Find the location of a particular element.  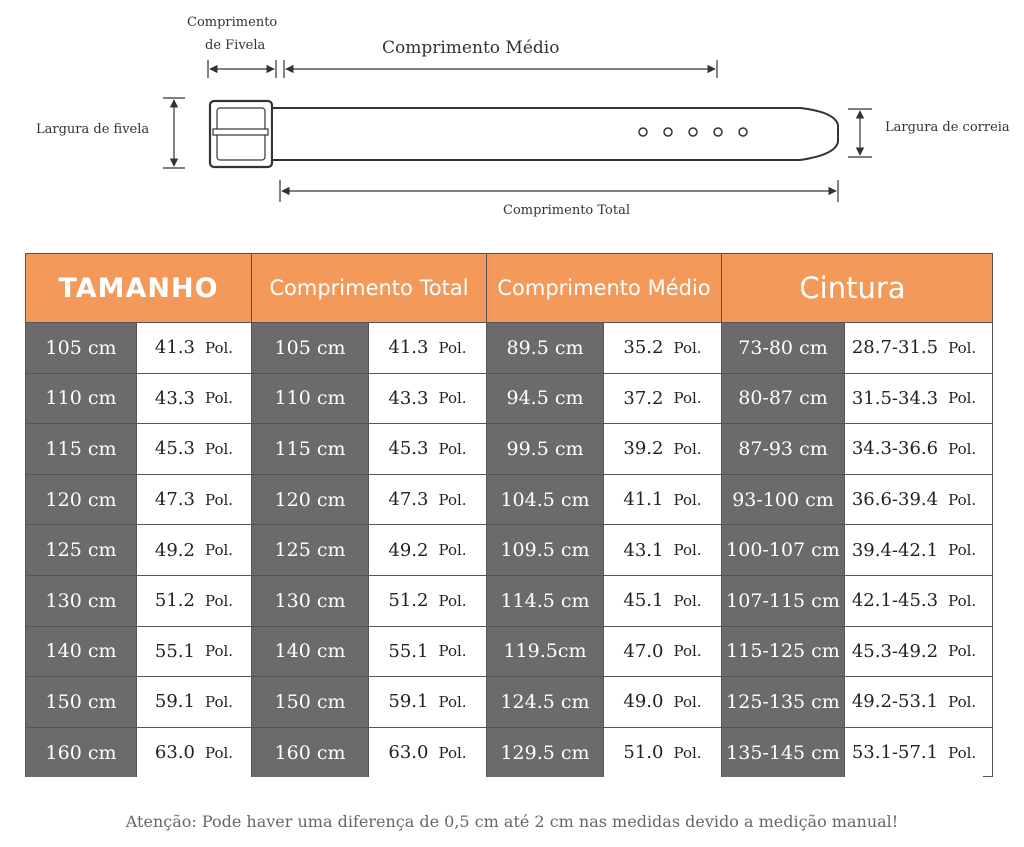

cell-value: 109.5 cm is located at coordinates (545, 550).